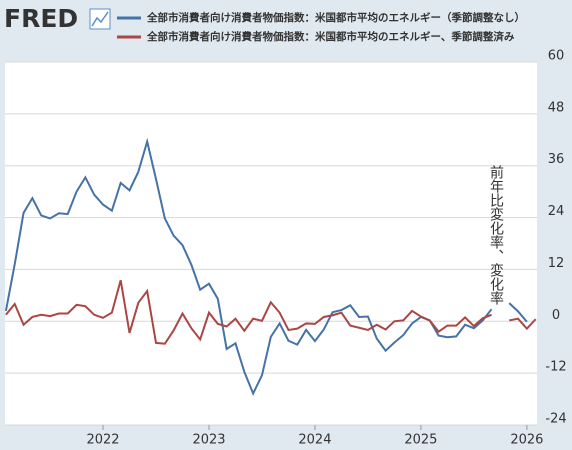  What do you see at coordinates (314, 440) in the screenshot?
I see `x-tick-label: 2024` at bounding box center [314, 440].